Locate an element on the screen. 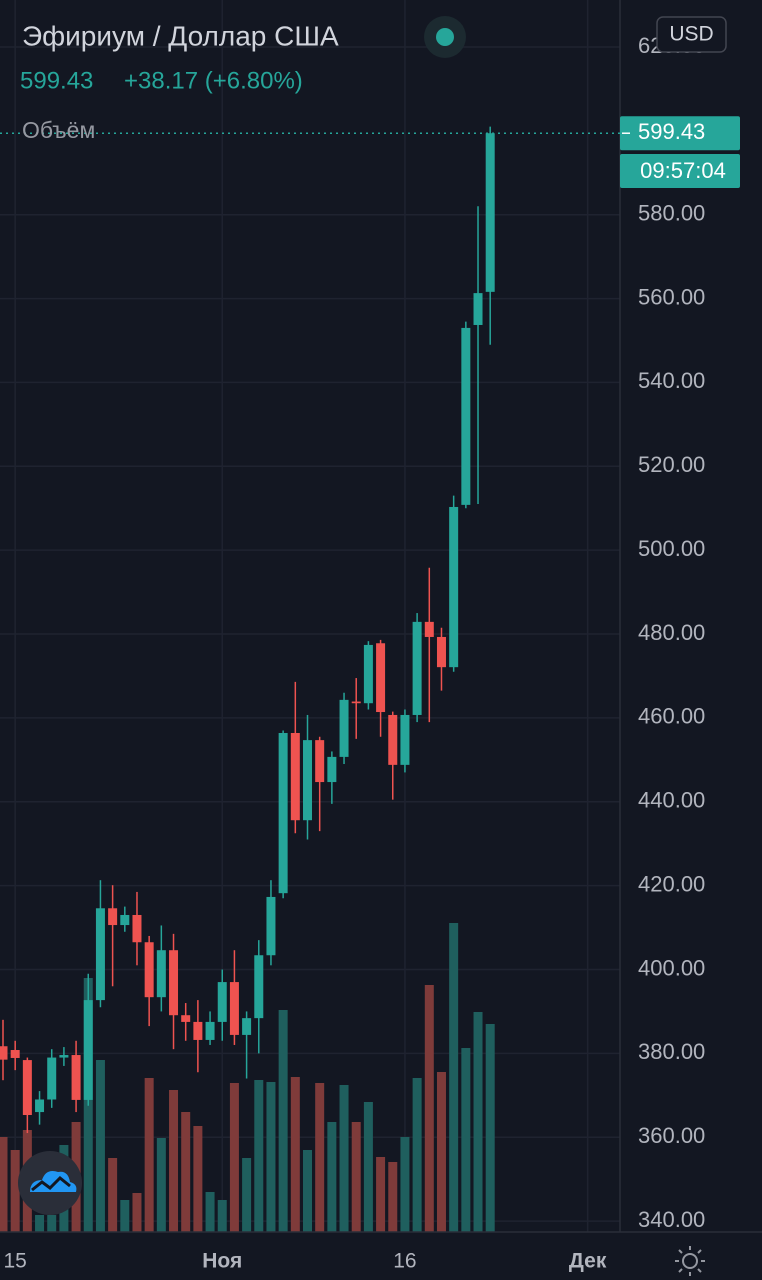 Image resolution: width=762 pixels, height=1280 pixels. y-tick-label: 580.00 is located at coordinates (671, 213).